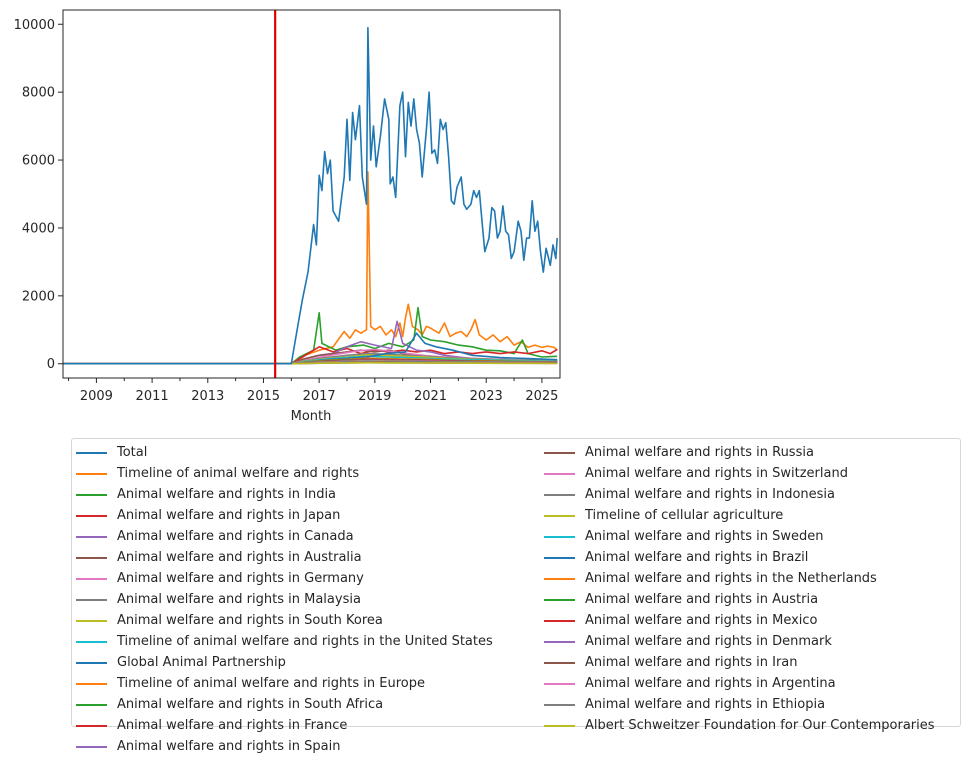 The width and height of the screenshot is (972, 766). Describe the element at coordinates (250, 620) in the screenshot. I see `legend-label: Animal welfare and rights in South Korea` at that location.